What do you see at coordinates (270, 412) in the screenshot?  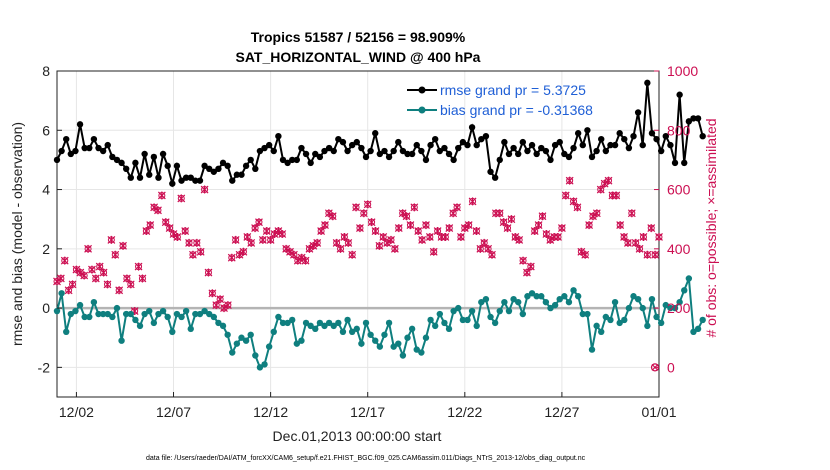 I see `x-tick-label: 12/12` at bounding box center [270, 412].